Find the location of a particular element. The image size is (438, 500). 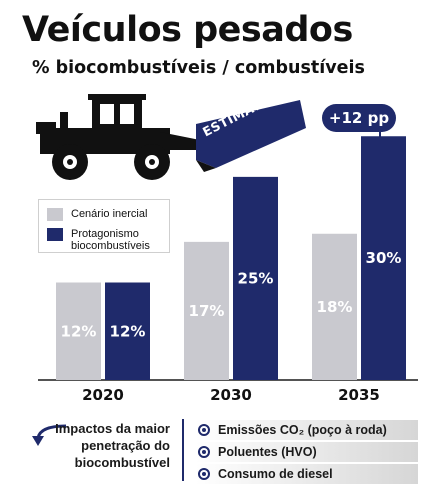

bar-value-label: 30% is located at coordinates (384, 258).